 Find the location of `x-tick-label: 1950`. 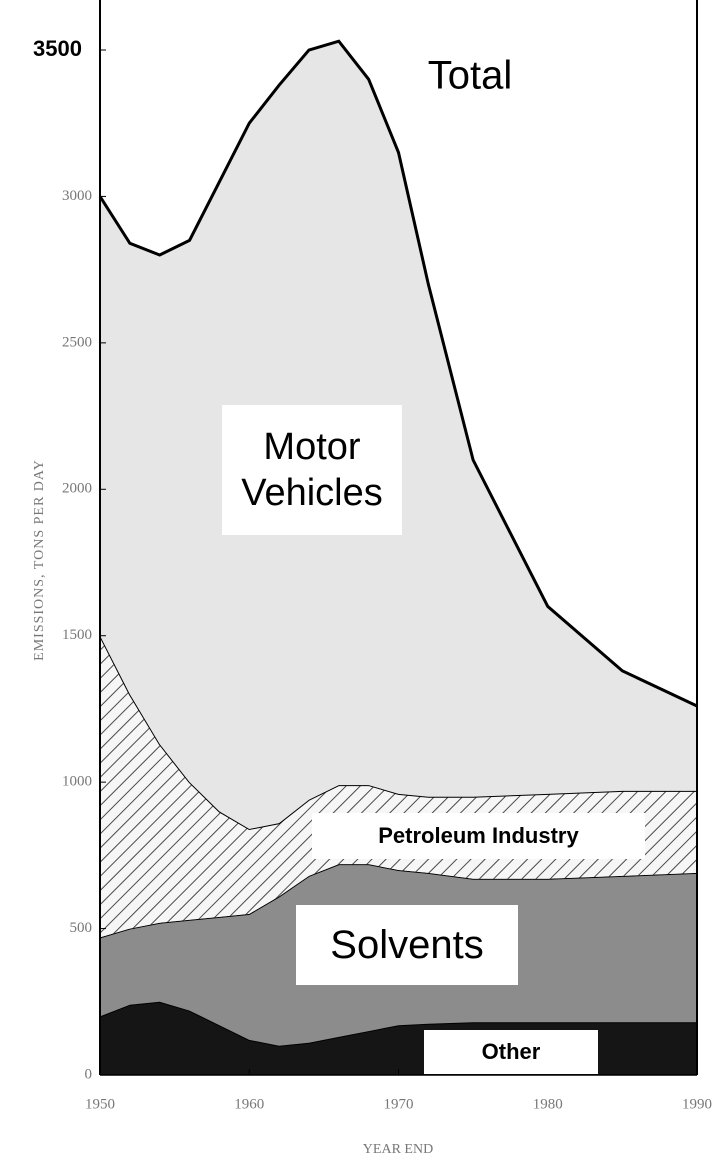

x-tick-label: 1950 is located at coordinates (100, 1104).